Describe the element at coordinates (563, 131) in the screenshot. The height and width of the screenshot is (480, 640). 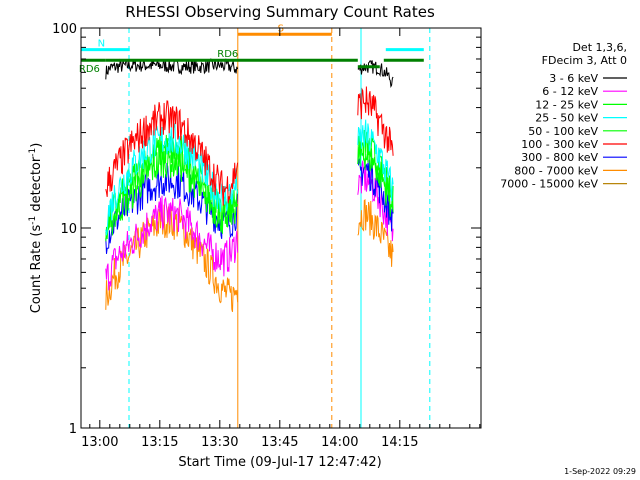
I see `legend-label-50-100-kev: 50 - 100 keV` at that location.